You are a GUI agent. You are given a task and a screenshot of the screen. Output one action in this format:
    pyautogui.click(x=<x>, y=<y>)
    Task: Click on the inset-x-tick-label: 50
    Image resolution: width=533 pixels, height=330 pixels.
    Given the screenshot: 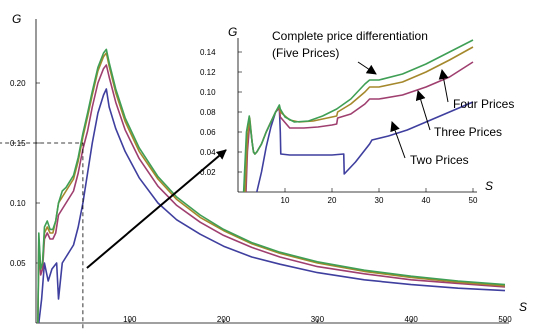 What is the action you would take?
    pyautogui.click(x=473, y=200)
    